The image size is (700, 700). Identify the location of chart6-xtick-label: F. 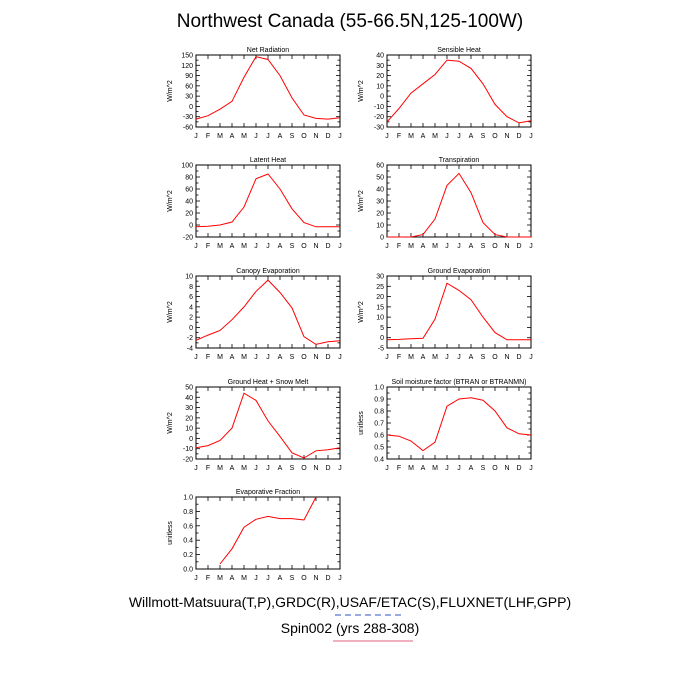
(399, 357).